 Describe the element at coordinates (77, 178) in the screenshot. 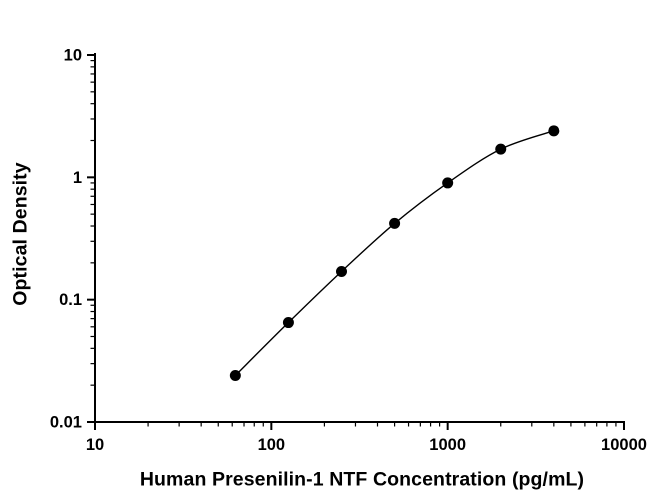

I see `y-tick-label: 1` at that location.